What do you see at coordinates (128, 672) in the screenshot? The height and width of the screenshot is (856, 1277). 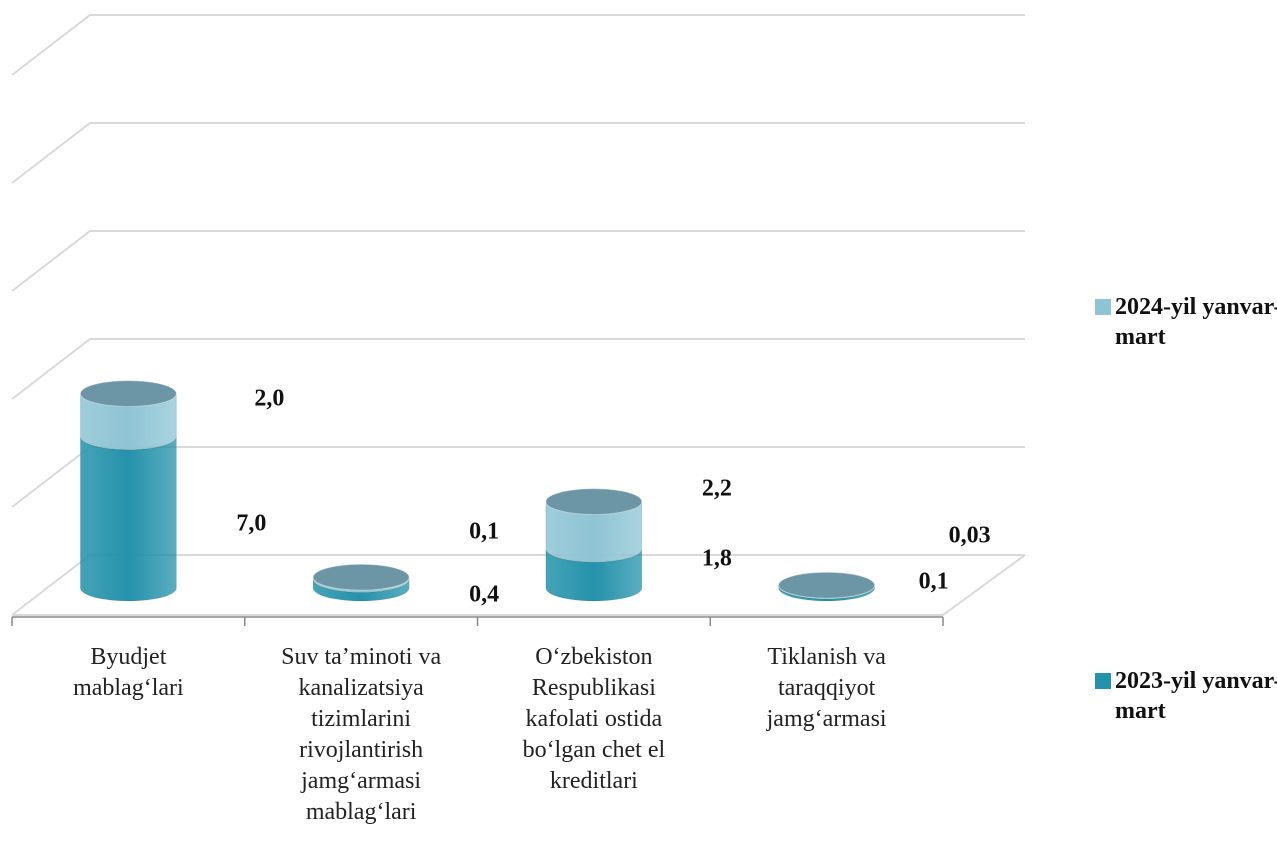 I see `x-tick-label: Byudjet mablag‘lari` at bounding box center [128, 672].